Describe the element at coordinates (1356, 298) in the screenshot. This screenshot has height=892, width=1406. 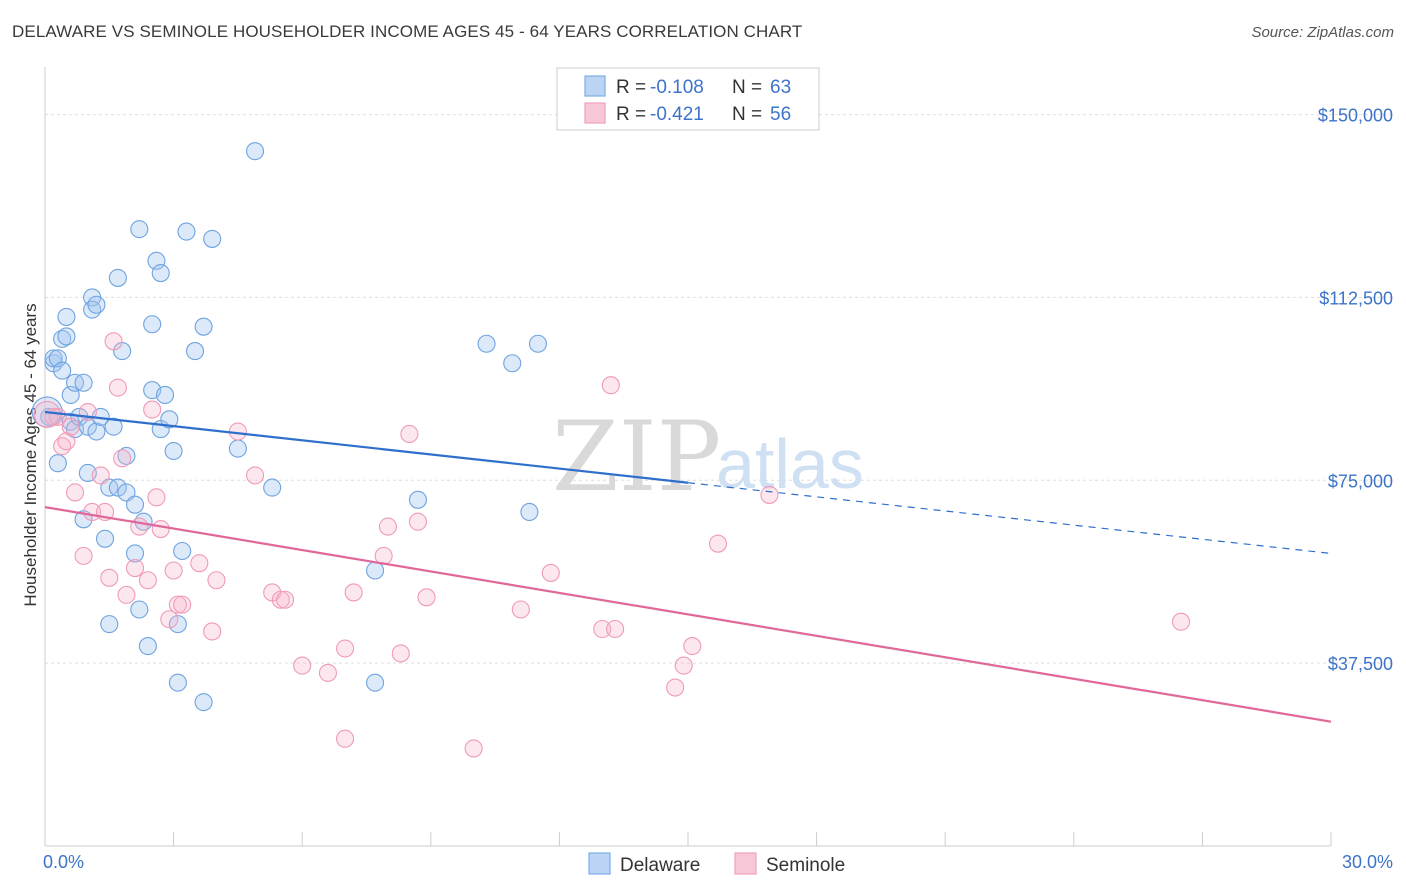
I see `y-tick-label-2: $112,500` at that location.